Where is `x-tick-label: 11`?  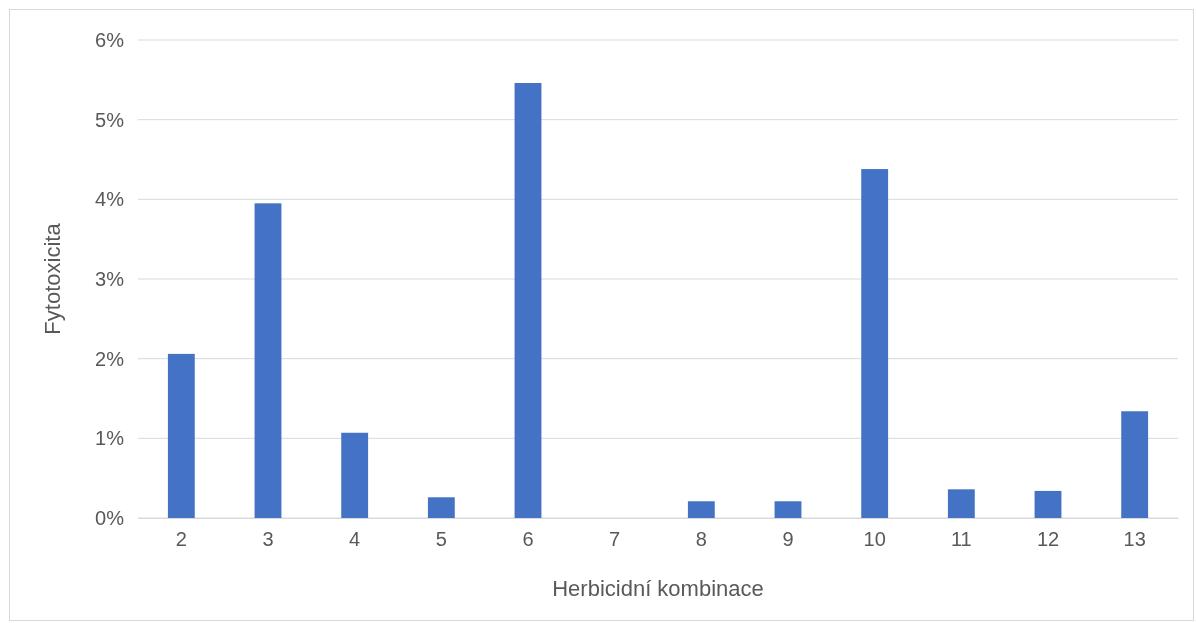
x-tick-label: 11 is located at coordinates (961, 539).